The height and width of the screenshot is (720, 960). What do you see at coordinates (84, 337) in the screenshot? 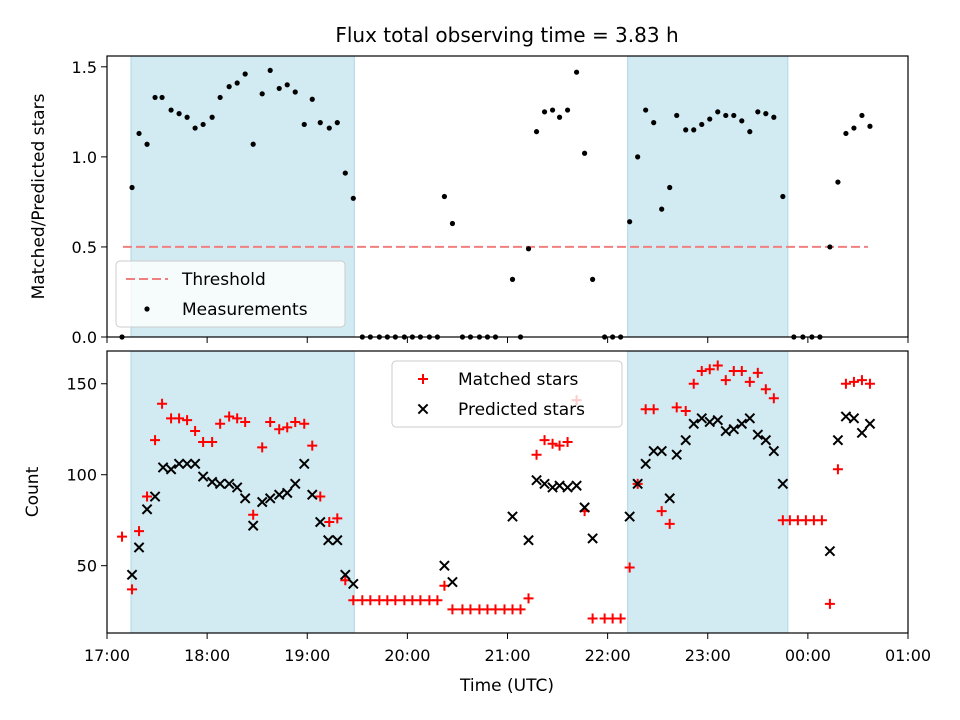
I see `y-tick-label: 0.0` at bounding box center [84, 337].